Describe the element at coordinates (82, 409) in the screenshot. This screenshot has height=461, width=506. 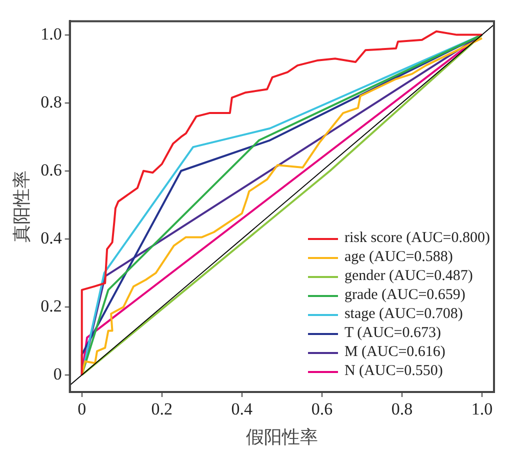
I see `x-tick-label: 0` at that location.